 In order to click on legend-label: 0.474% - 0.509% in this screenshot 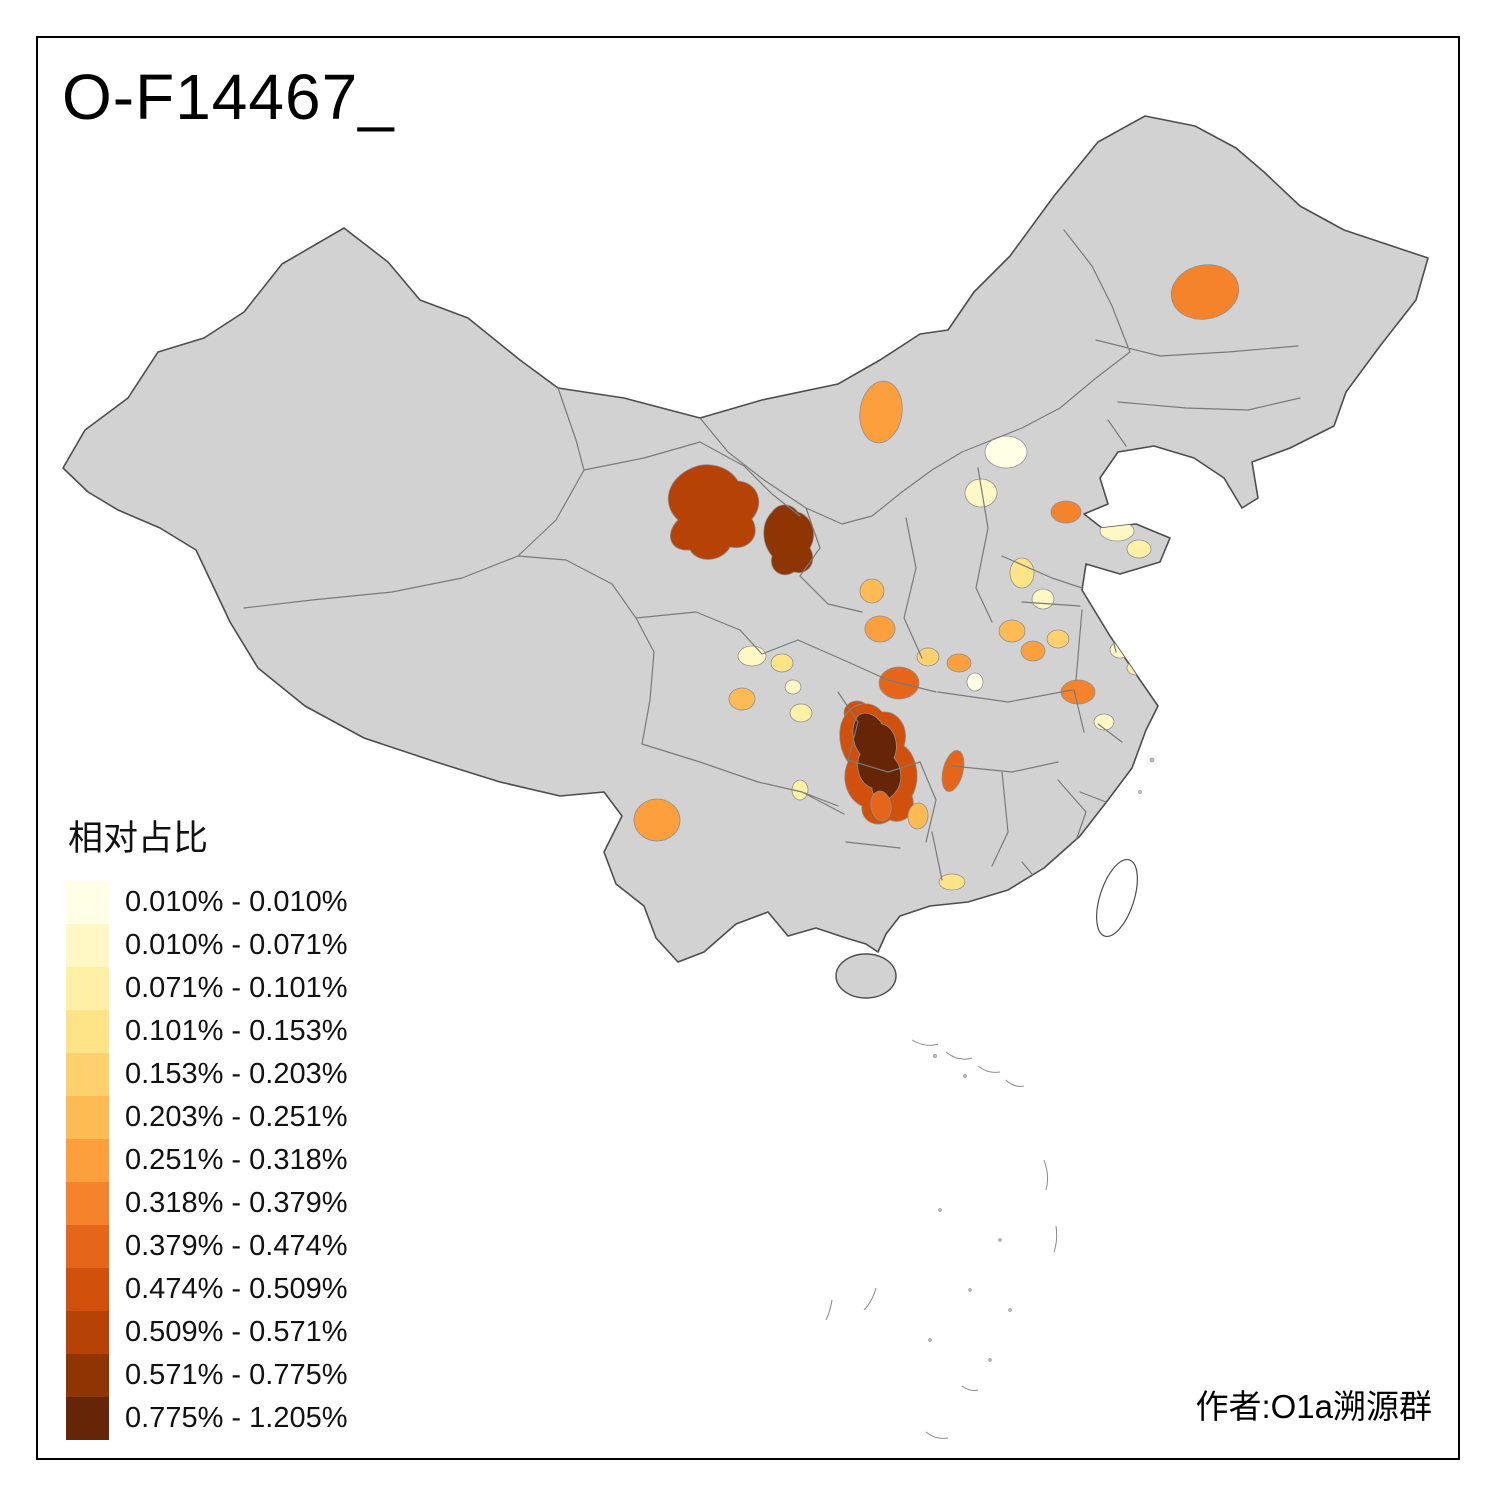, I will do `click(236, 1289)`.